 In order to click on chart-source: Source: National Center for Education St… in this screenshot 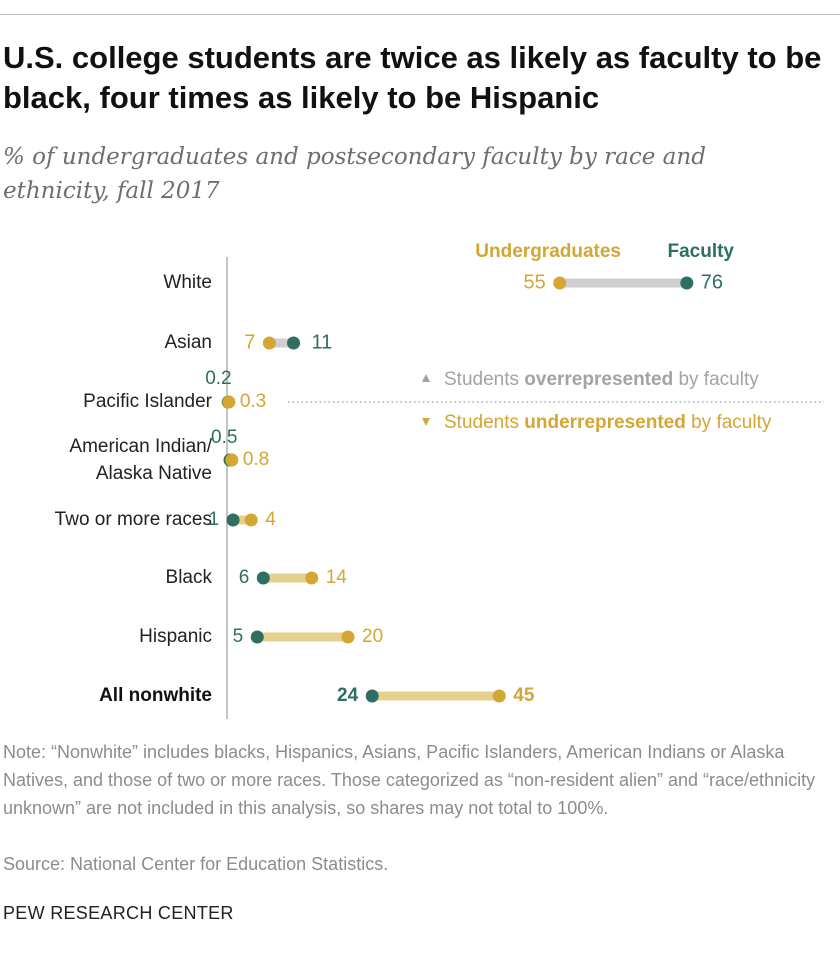, I will do `click(196, 864)`.